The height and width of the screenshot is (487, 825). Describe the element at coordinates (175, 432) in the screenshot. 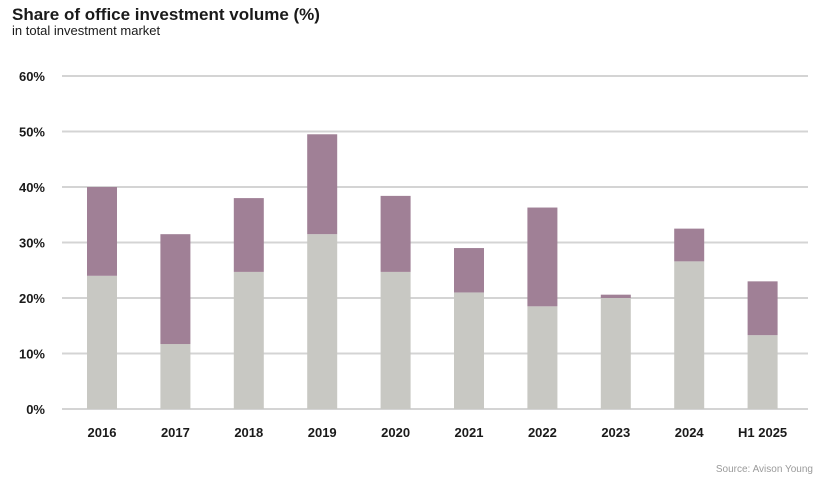

I see `x-tick-label: 2017` at that location.